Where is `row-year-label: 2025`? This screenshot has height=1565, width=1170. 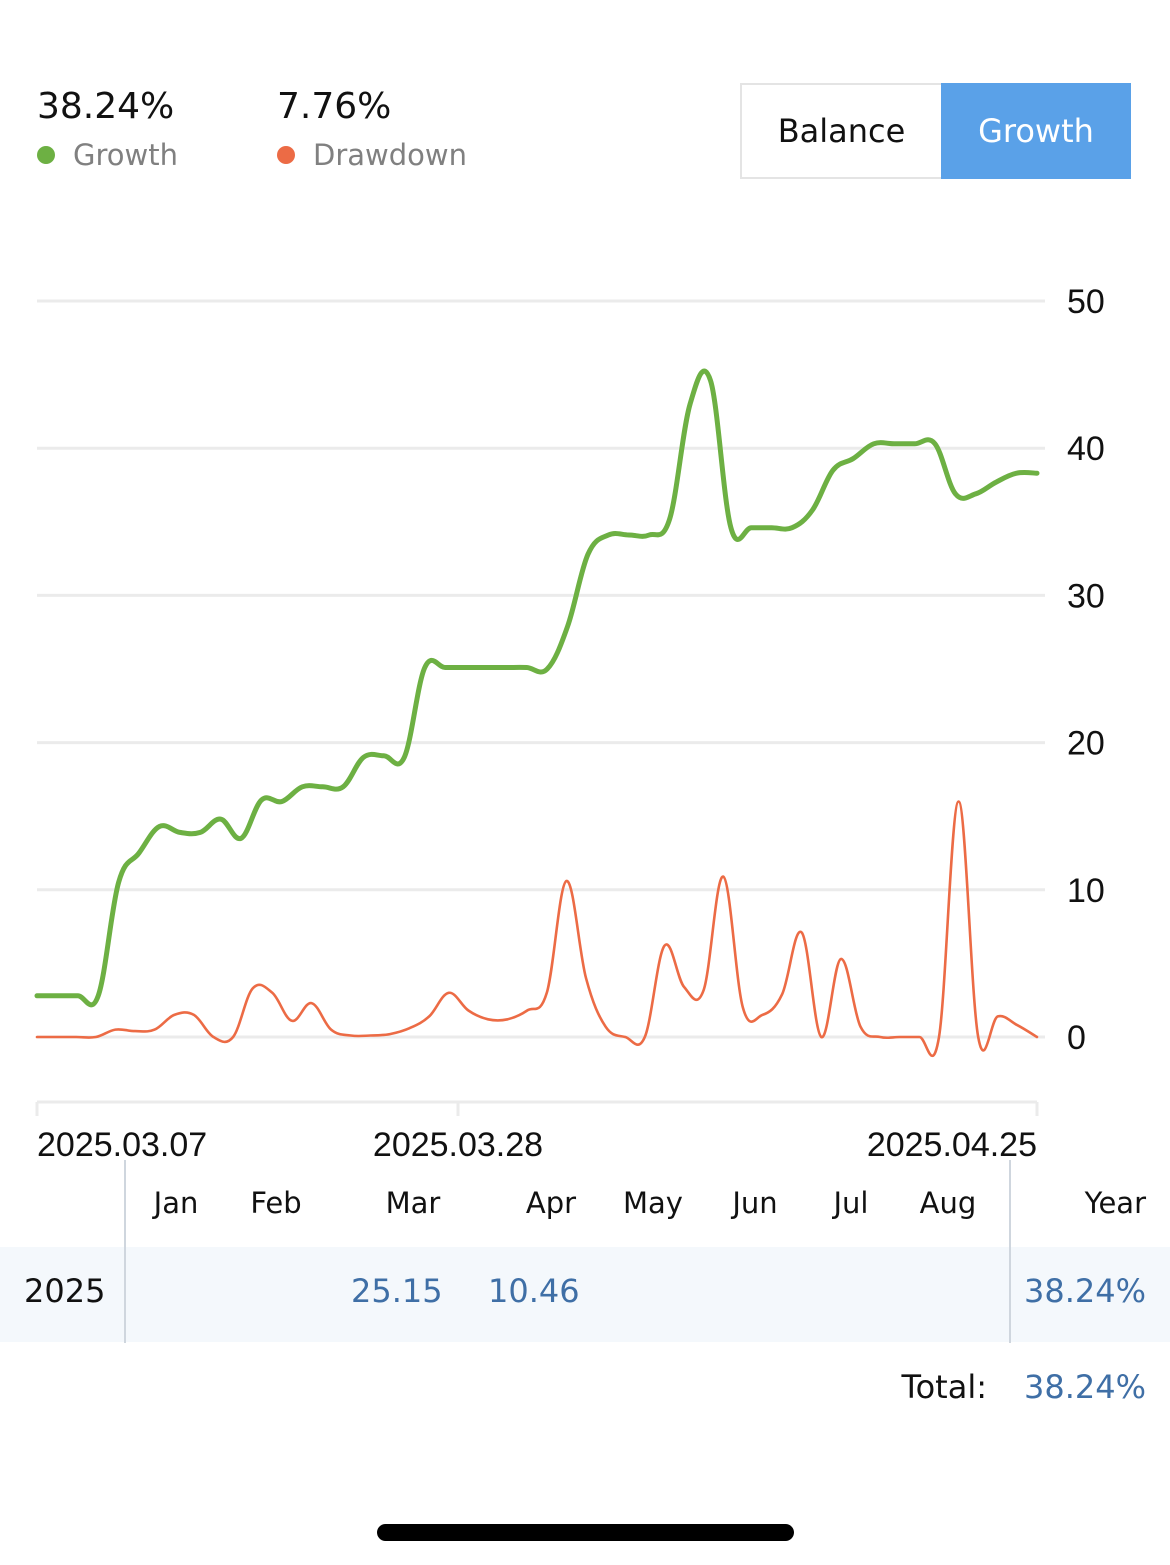
row-year-label: 2025 is located at coordinates (65, 1291).